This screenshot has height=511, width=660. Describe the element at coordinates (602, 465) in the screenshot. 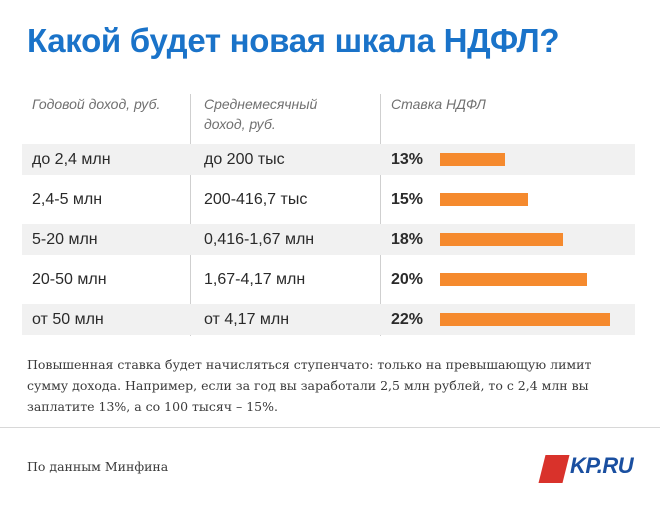

I see `logo-text: KP.RU` at that location.